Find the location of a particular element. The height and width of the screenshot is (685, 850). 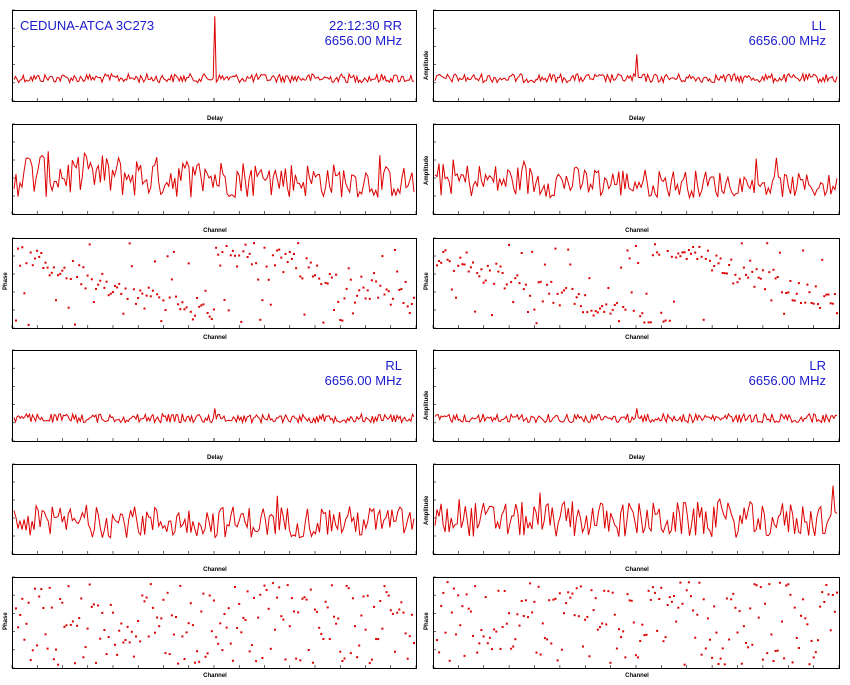

rl-amplitude-frame is located at coordinates (214, 509).